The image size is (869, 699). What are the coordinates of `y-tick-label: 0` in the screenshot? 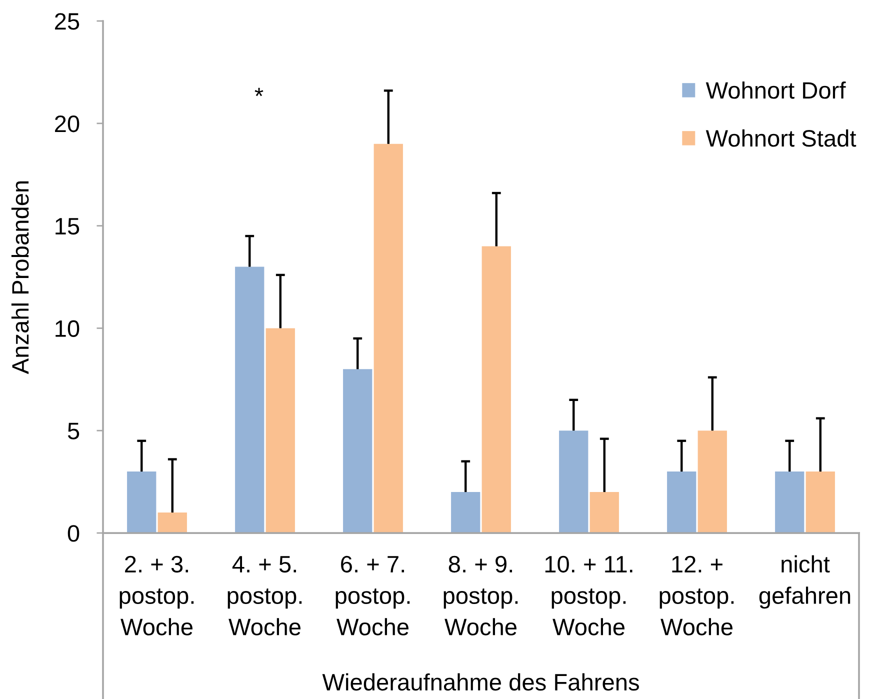 It's located at (74, 533).